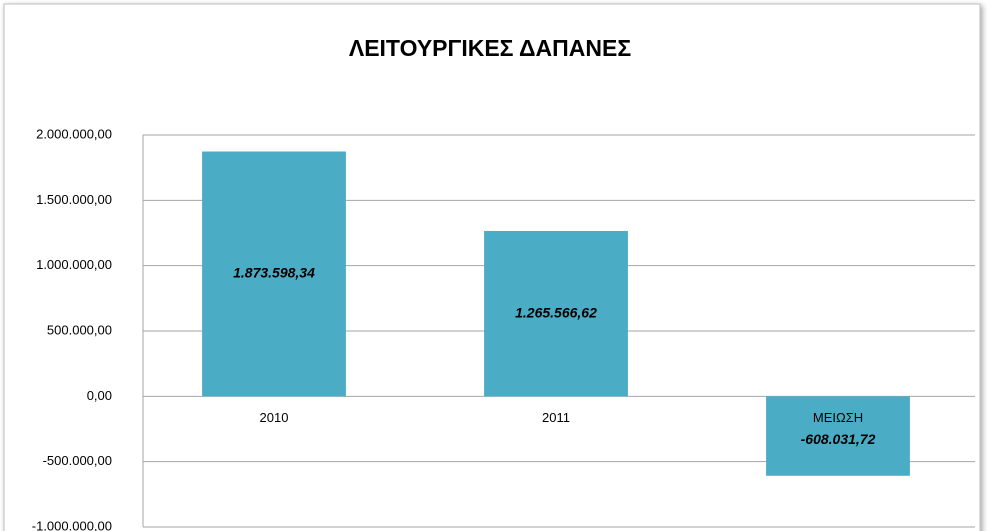  Describe the element at coordinates (838, 417) in the screenshot. I see `x-tick-label: ΜΕΙΩΣΗ` at that location.